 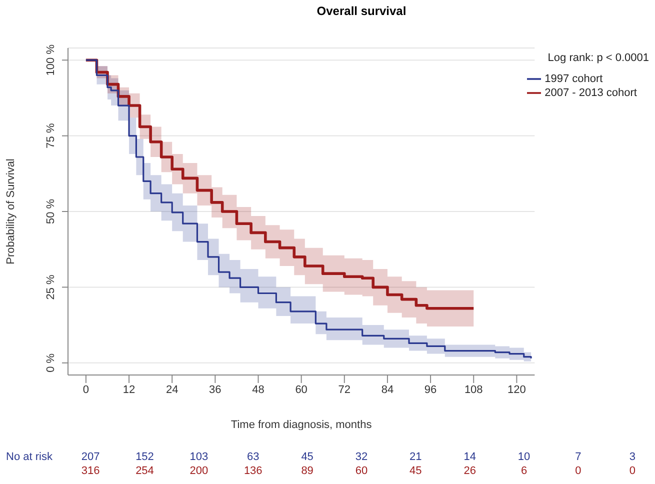 I want to click on text: 26, so click(x=469, y=471).